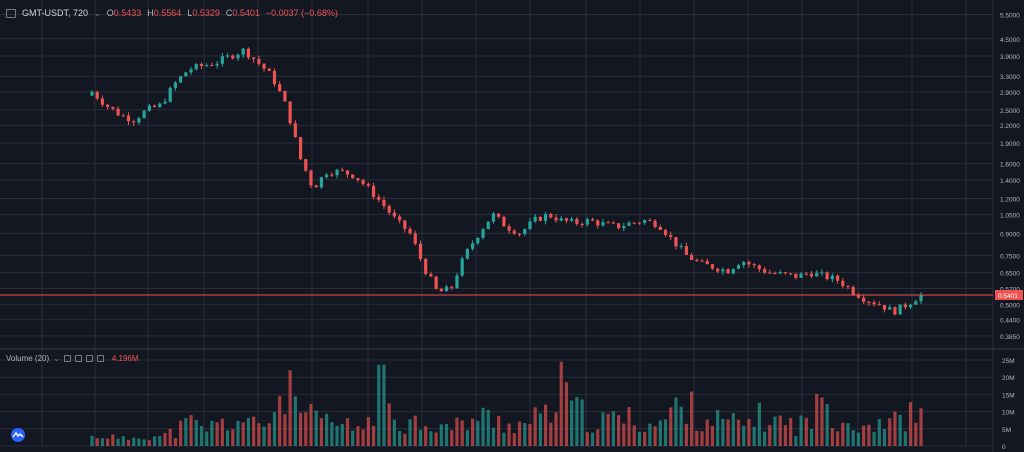  Describe the element at coordinates (78, 358) in the screenshot. I see `settings-icon` at that location.